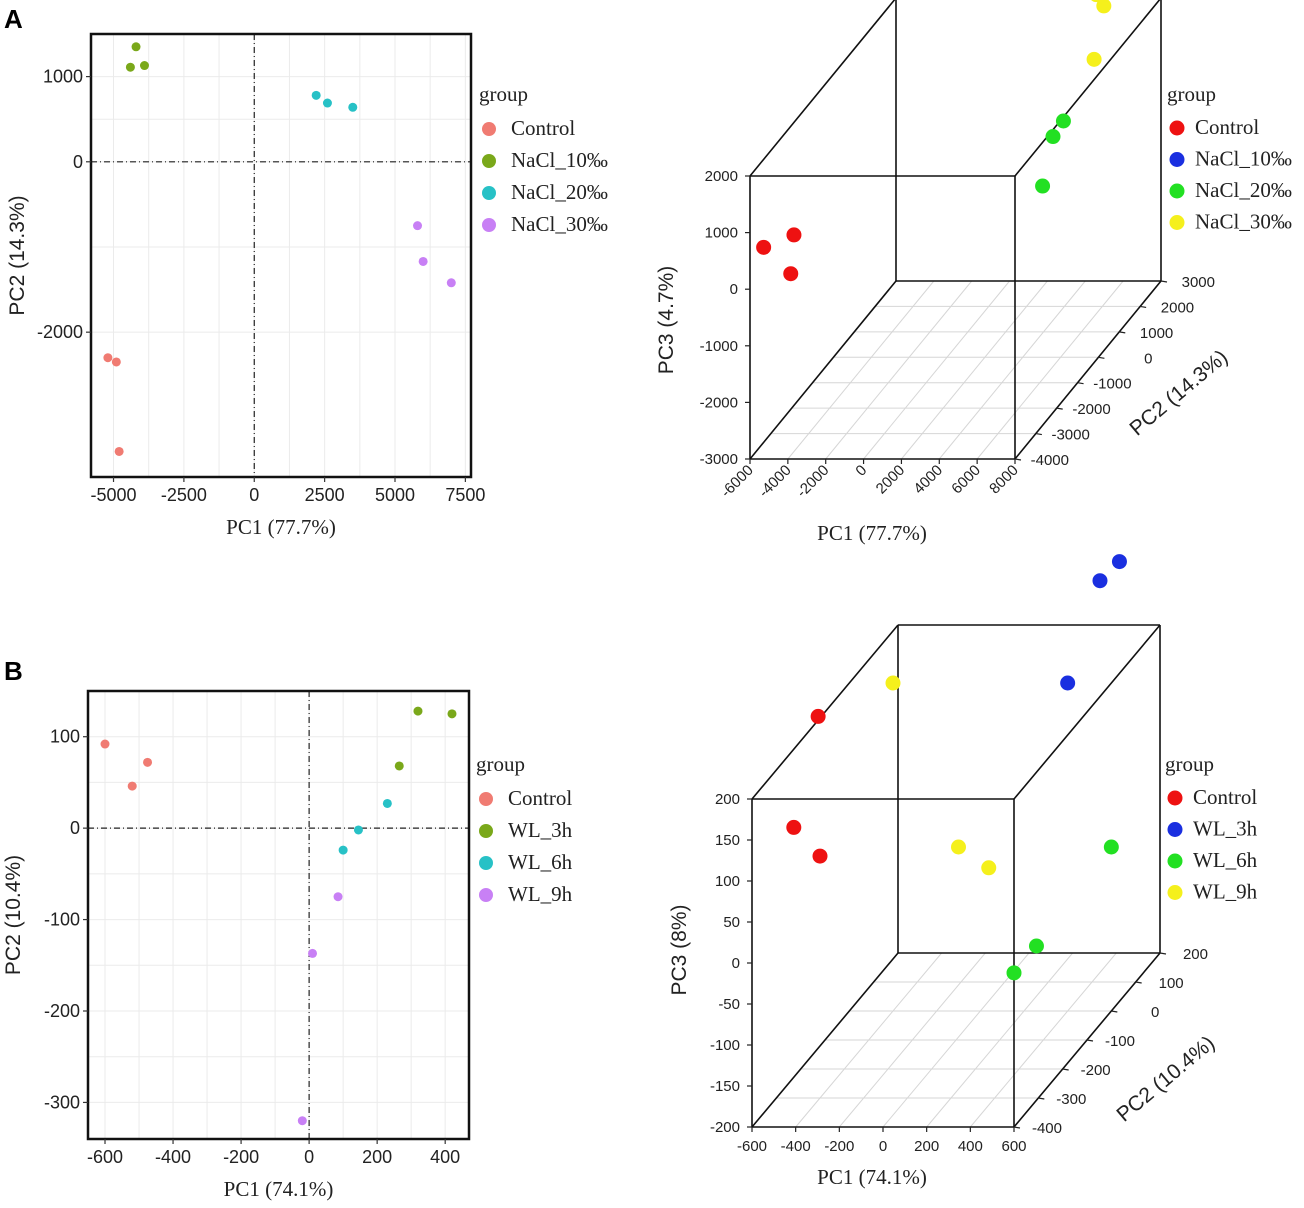 The image size is (1304, 1208). I want to click on floor-grid, so click(956, 1040).